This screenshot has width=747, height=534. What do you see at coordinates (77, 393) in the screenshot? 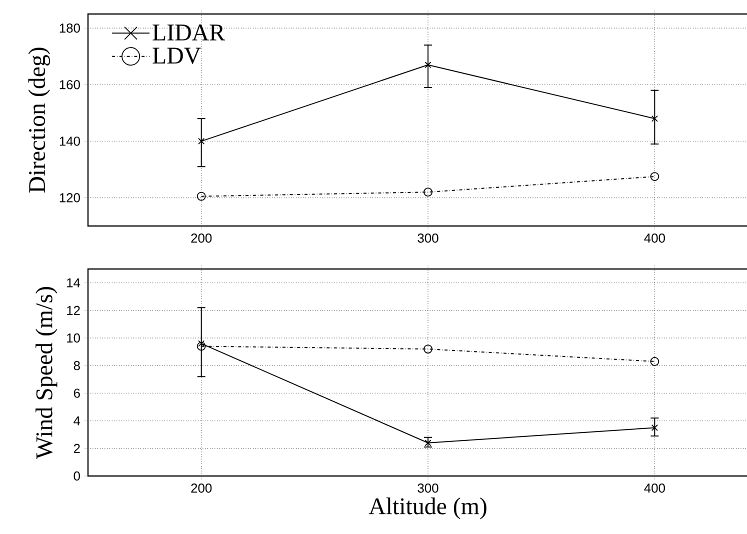
I see `y-tick-label: 6` at bounding box center [77, 393].